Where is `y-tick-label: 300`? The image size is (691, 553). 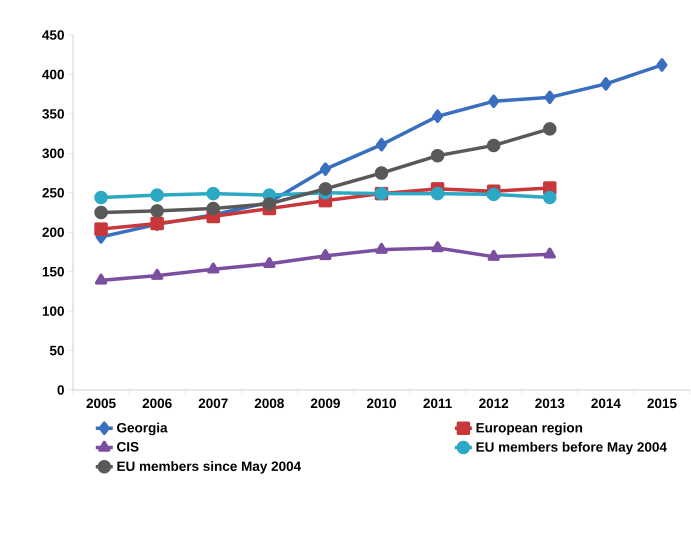
y-tick-label: 300 is located at coordinates (53, 153).